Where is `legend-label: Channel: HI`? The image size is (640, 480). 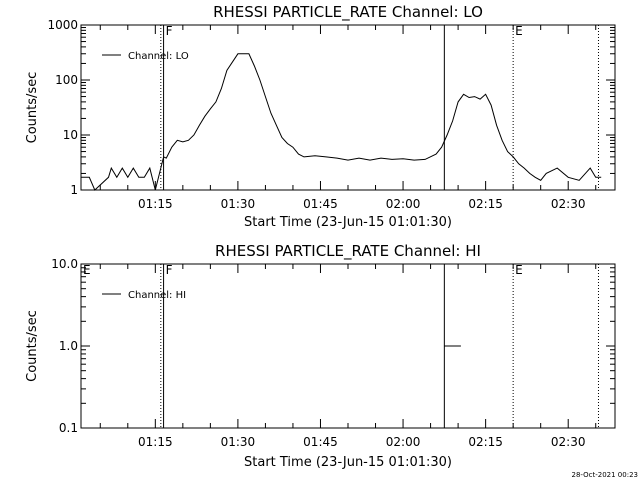 legend-label: Channel: HI is located at coordinates (157, 295).